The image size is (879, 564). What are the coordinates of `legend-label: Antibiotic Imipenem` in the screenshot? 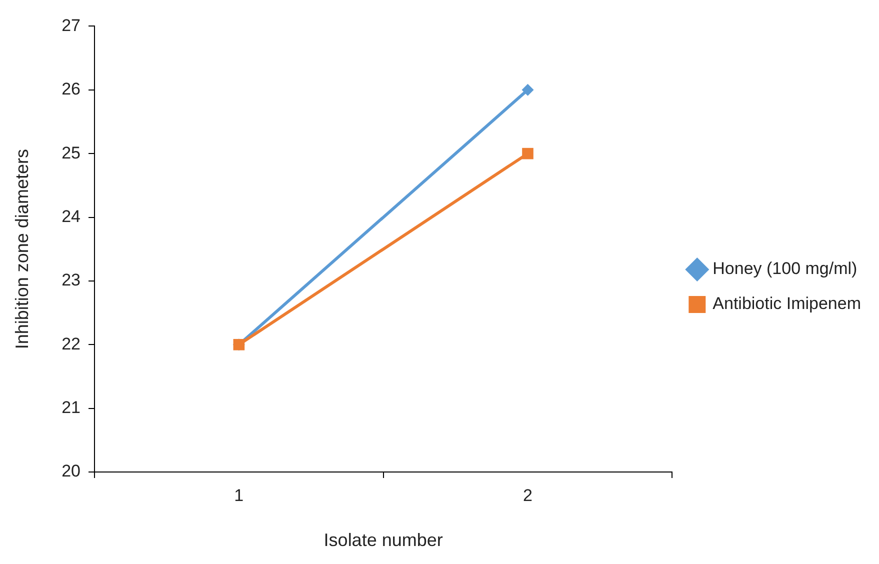 It's located at (786, 304).